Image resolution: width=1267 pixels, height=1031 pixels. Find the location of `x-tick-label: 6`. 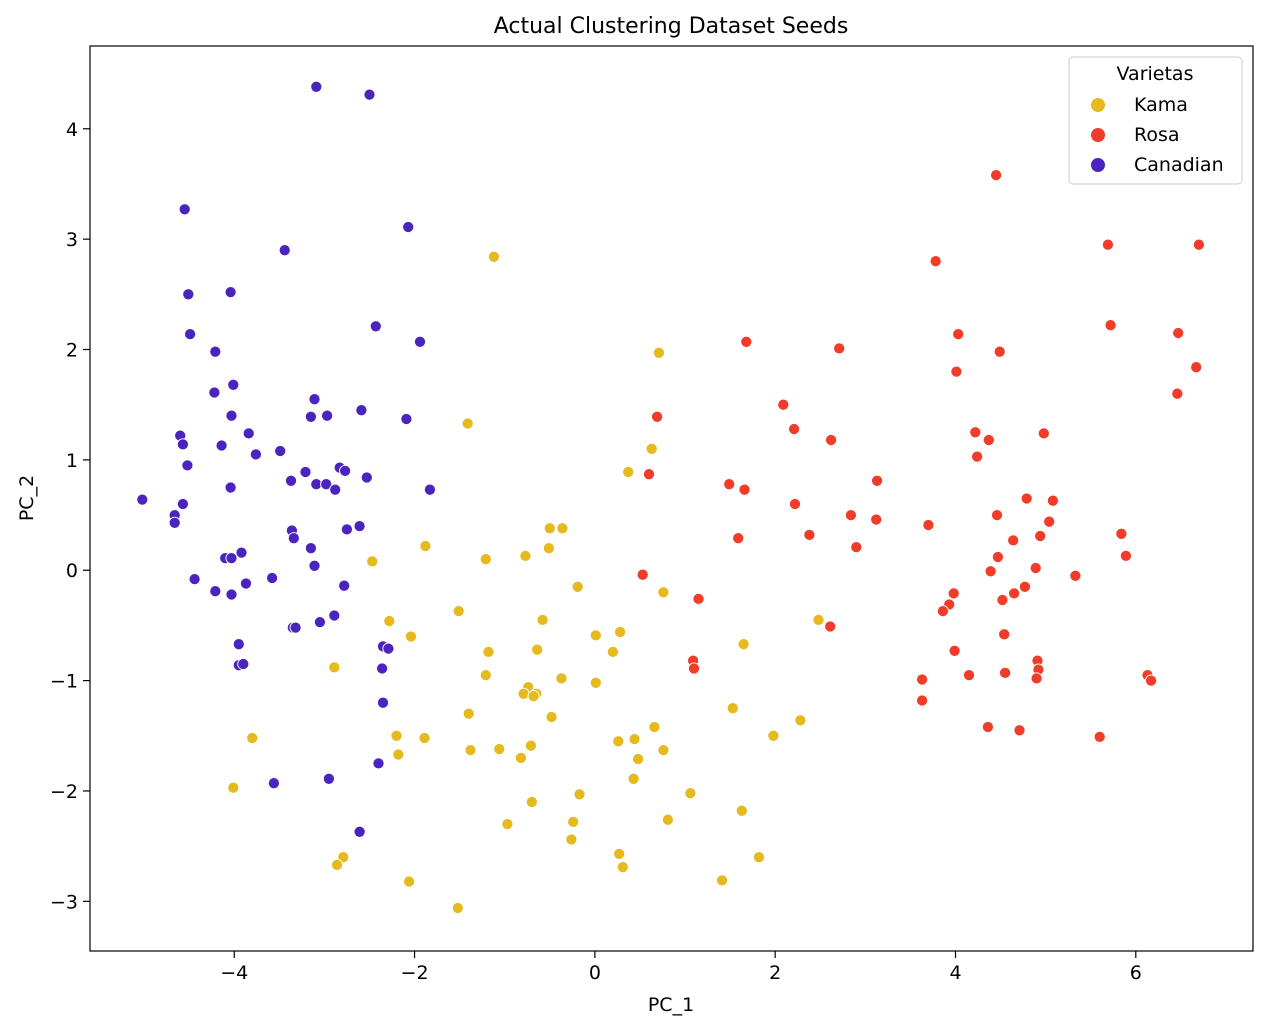

x-tick-label: 6 is located at coordinates (1136, 973).